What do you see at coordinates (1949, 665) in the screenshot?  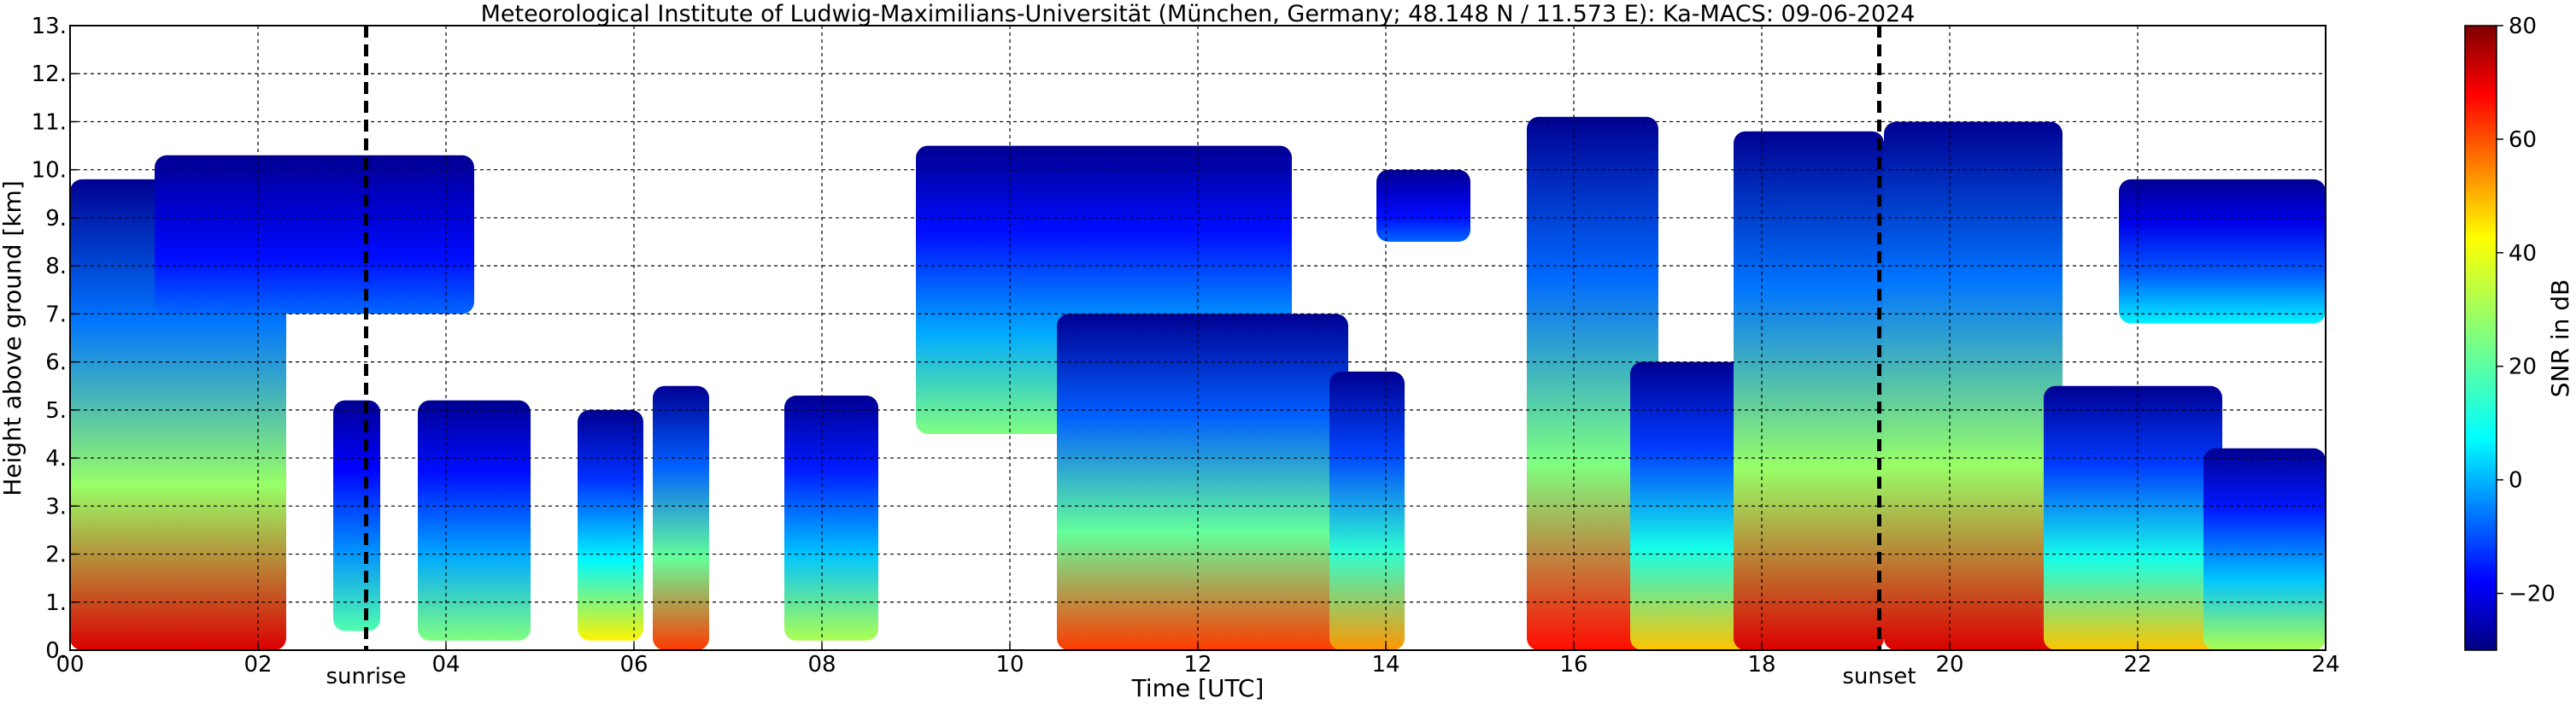 I see `x-tick-label: 20` at bounding box center [1949, 665].